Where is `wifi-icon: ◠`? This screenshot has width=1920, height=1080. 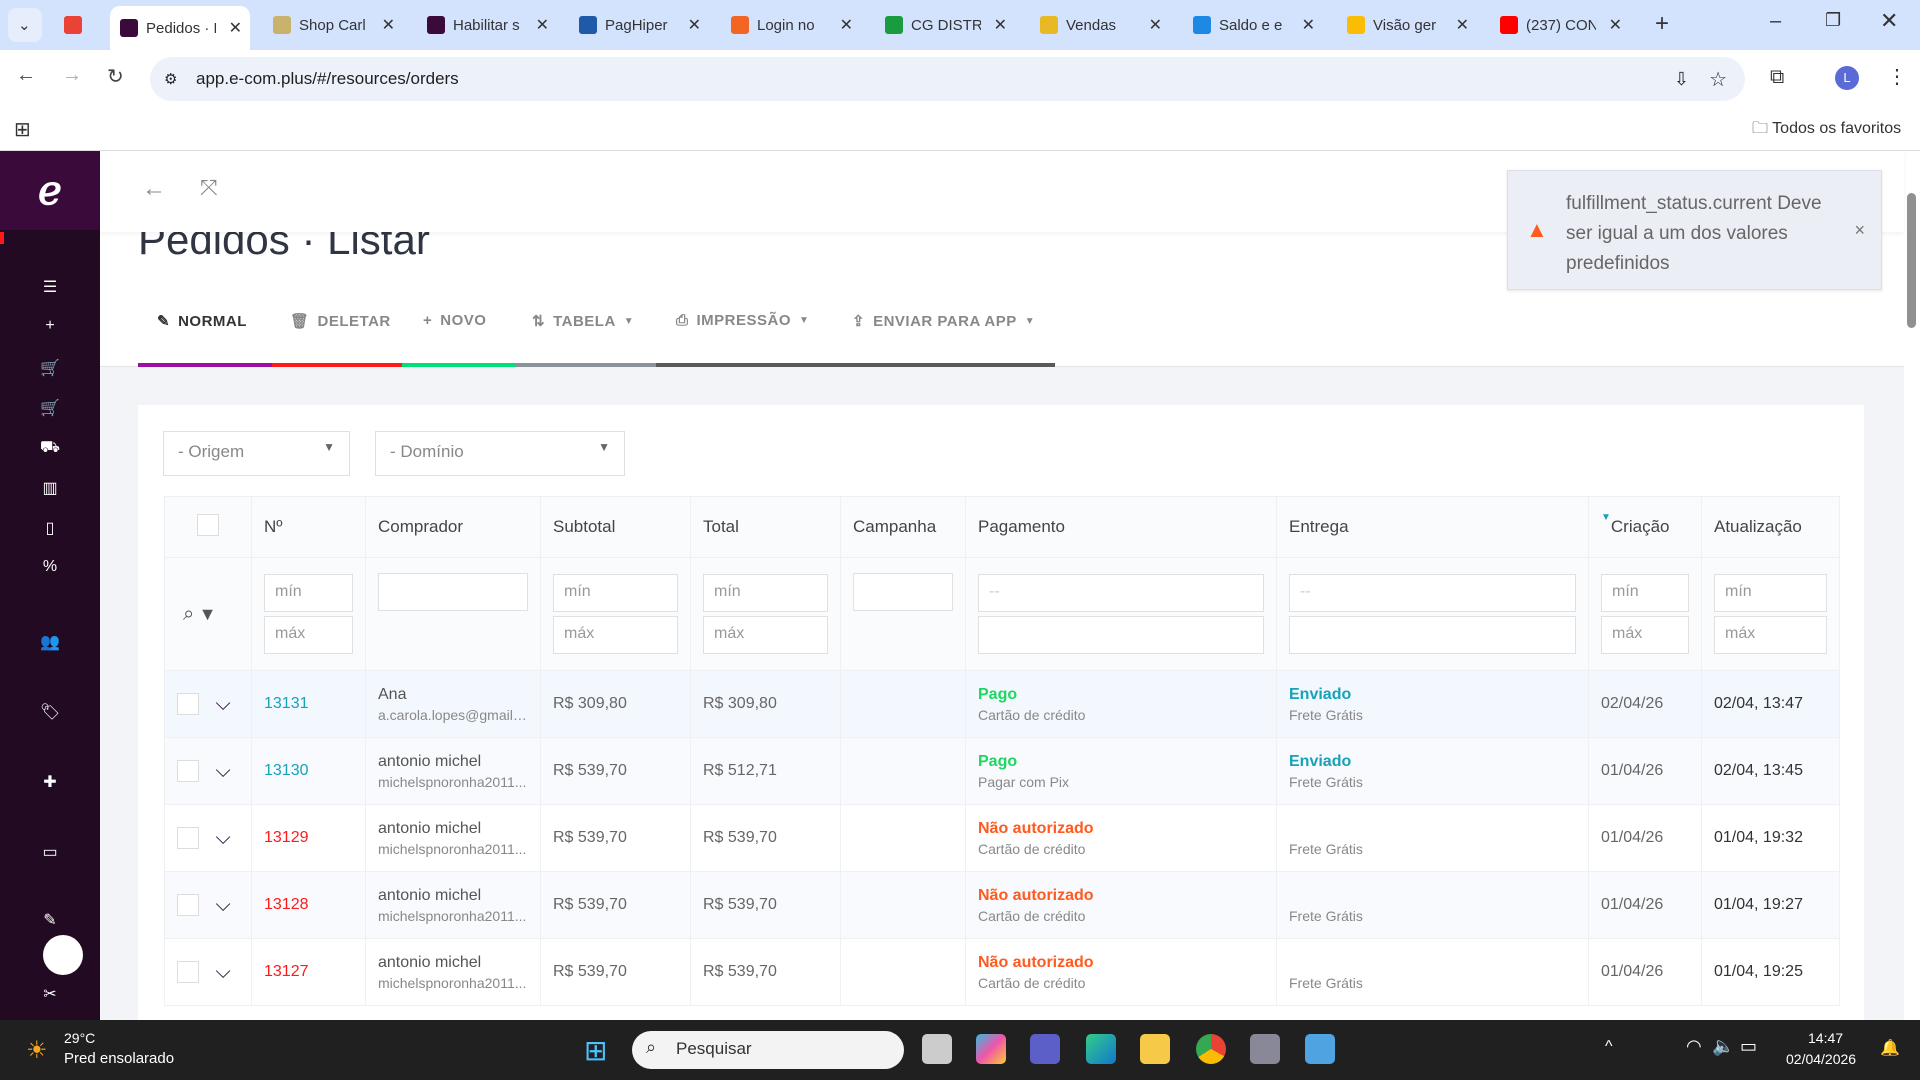
wifi-icon: ◠ is located at coordinates (1694, 1046).